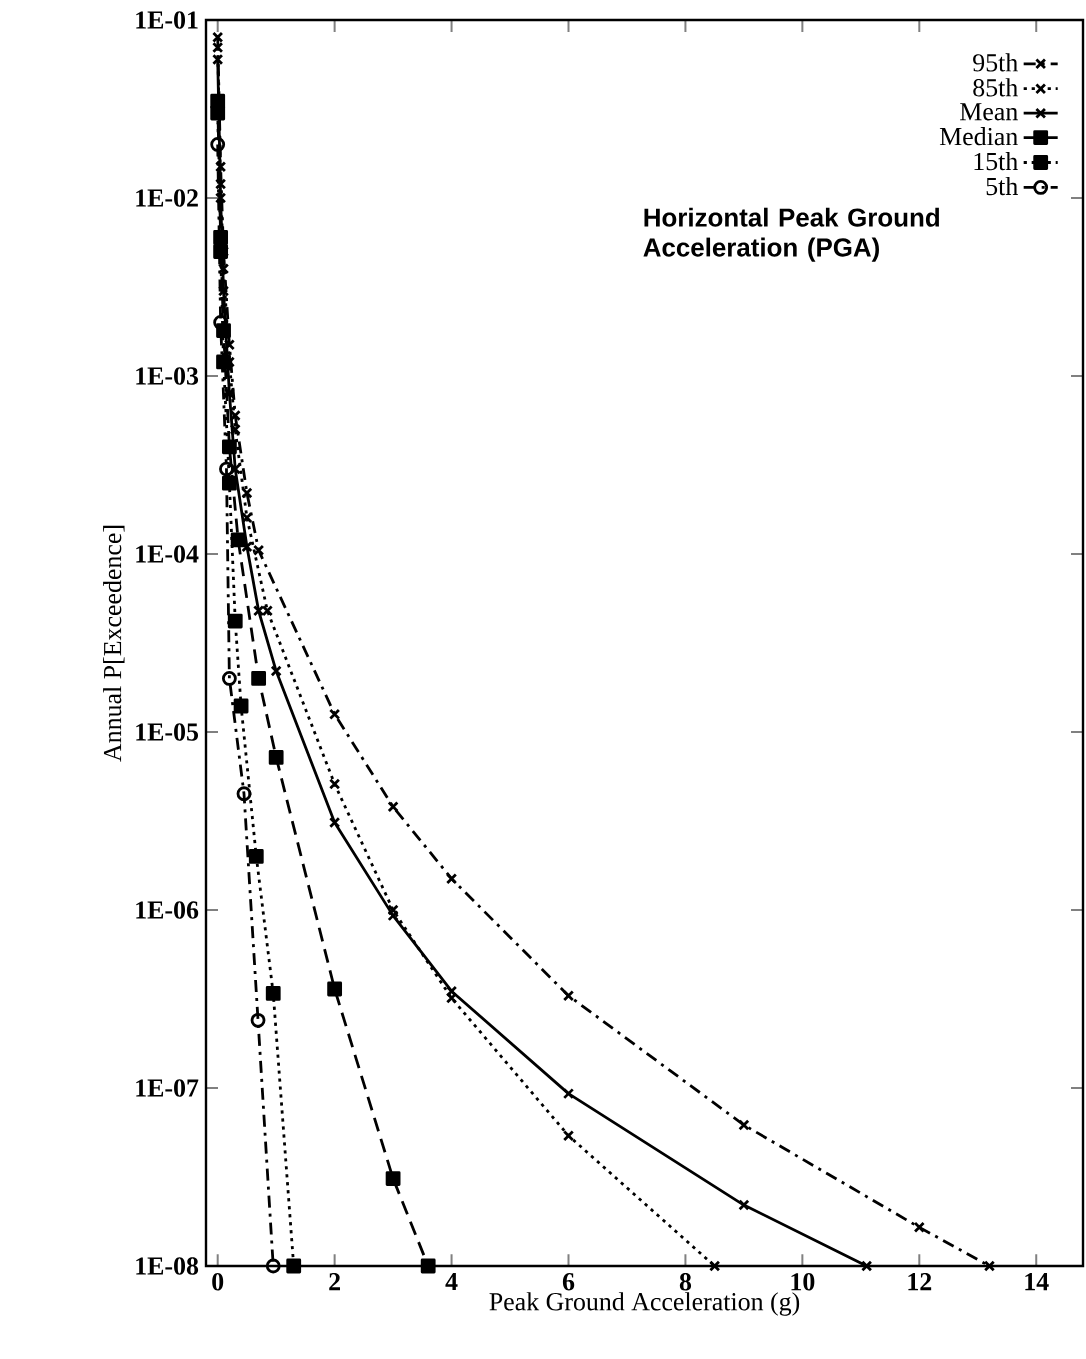  What do you see at coordinates (803, 1282) in the screenshot?
I see `x-tick-label: 10` at bounding box center [803, 1282].